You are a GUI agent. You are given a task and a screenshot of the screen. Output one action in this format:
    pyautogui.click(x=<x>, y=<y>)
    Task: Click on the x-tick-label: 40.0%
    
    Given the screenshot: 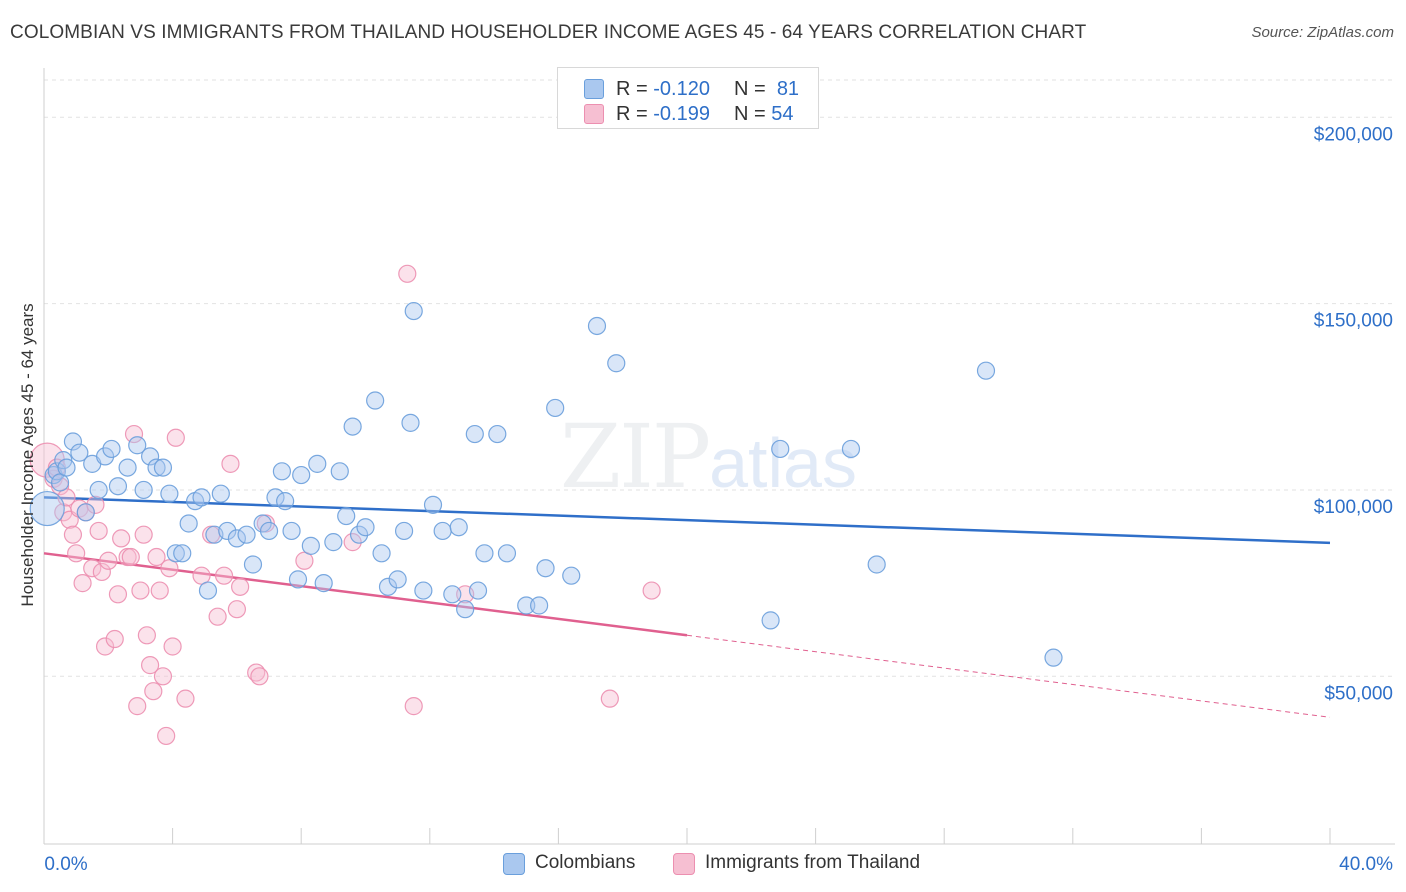 What is the action you would take?
    pyautogui.click(x=1366, y=864)
    